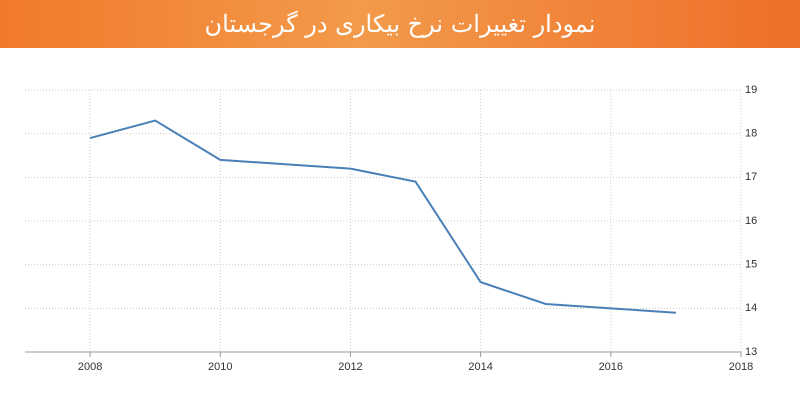  What do you see at coordinates (741, 367) in the screenshot?
I see `x-tick-label: 2018` at bounding box center [741, 367].